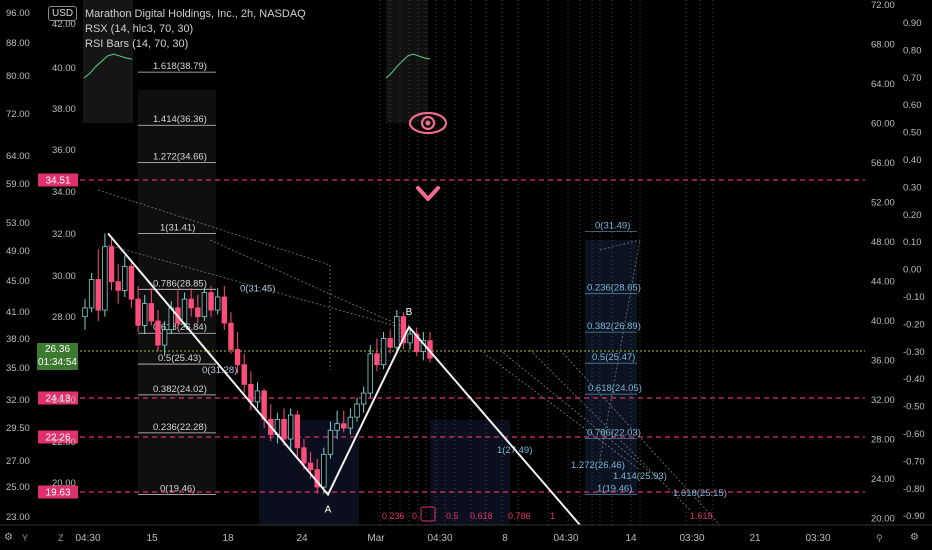 The height and width of the screenshot is (550, 932). Describe the element at coordinates (302, 538) in the screenshot. I see `time-axis-label: 24` at that location.